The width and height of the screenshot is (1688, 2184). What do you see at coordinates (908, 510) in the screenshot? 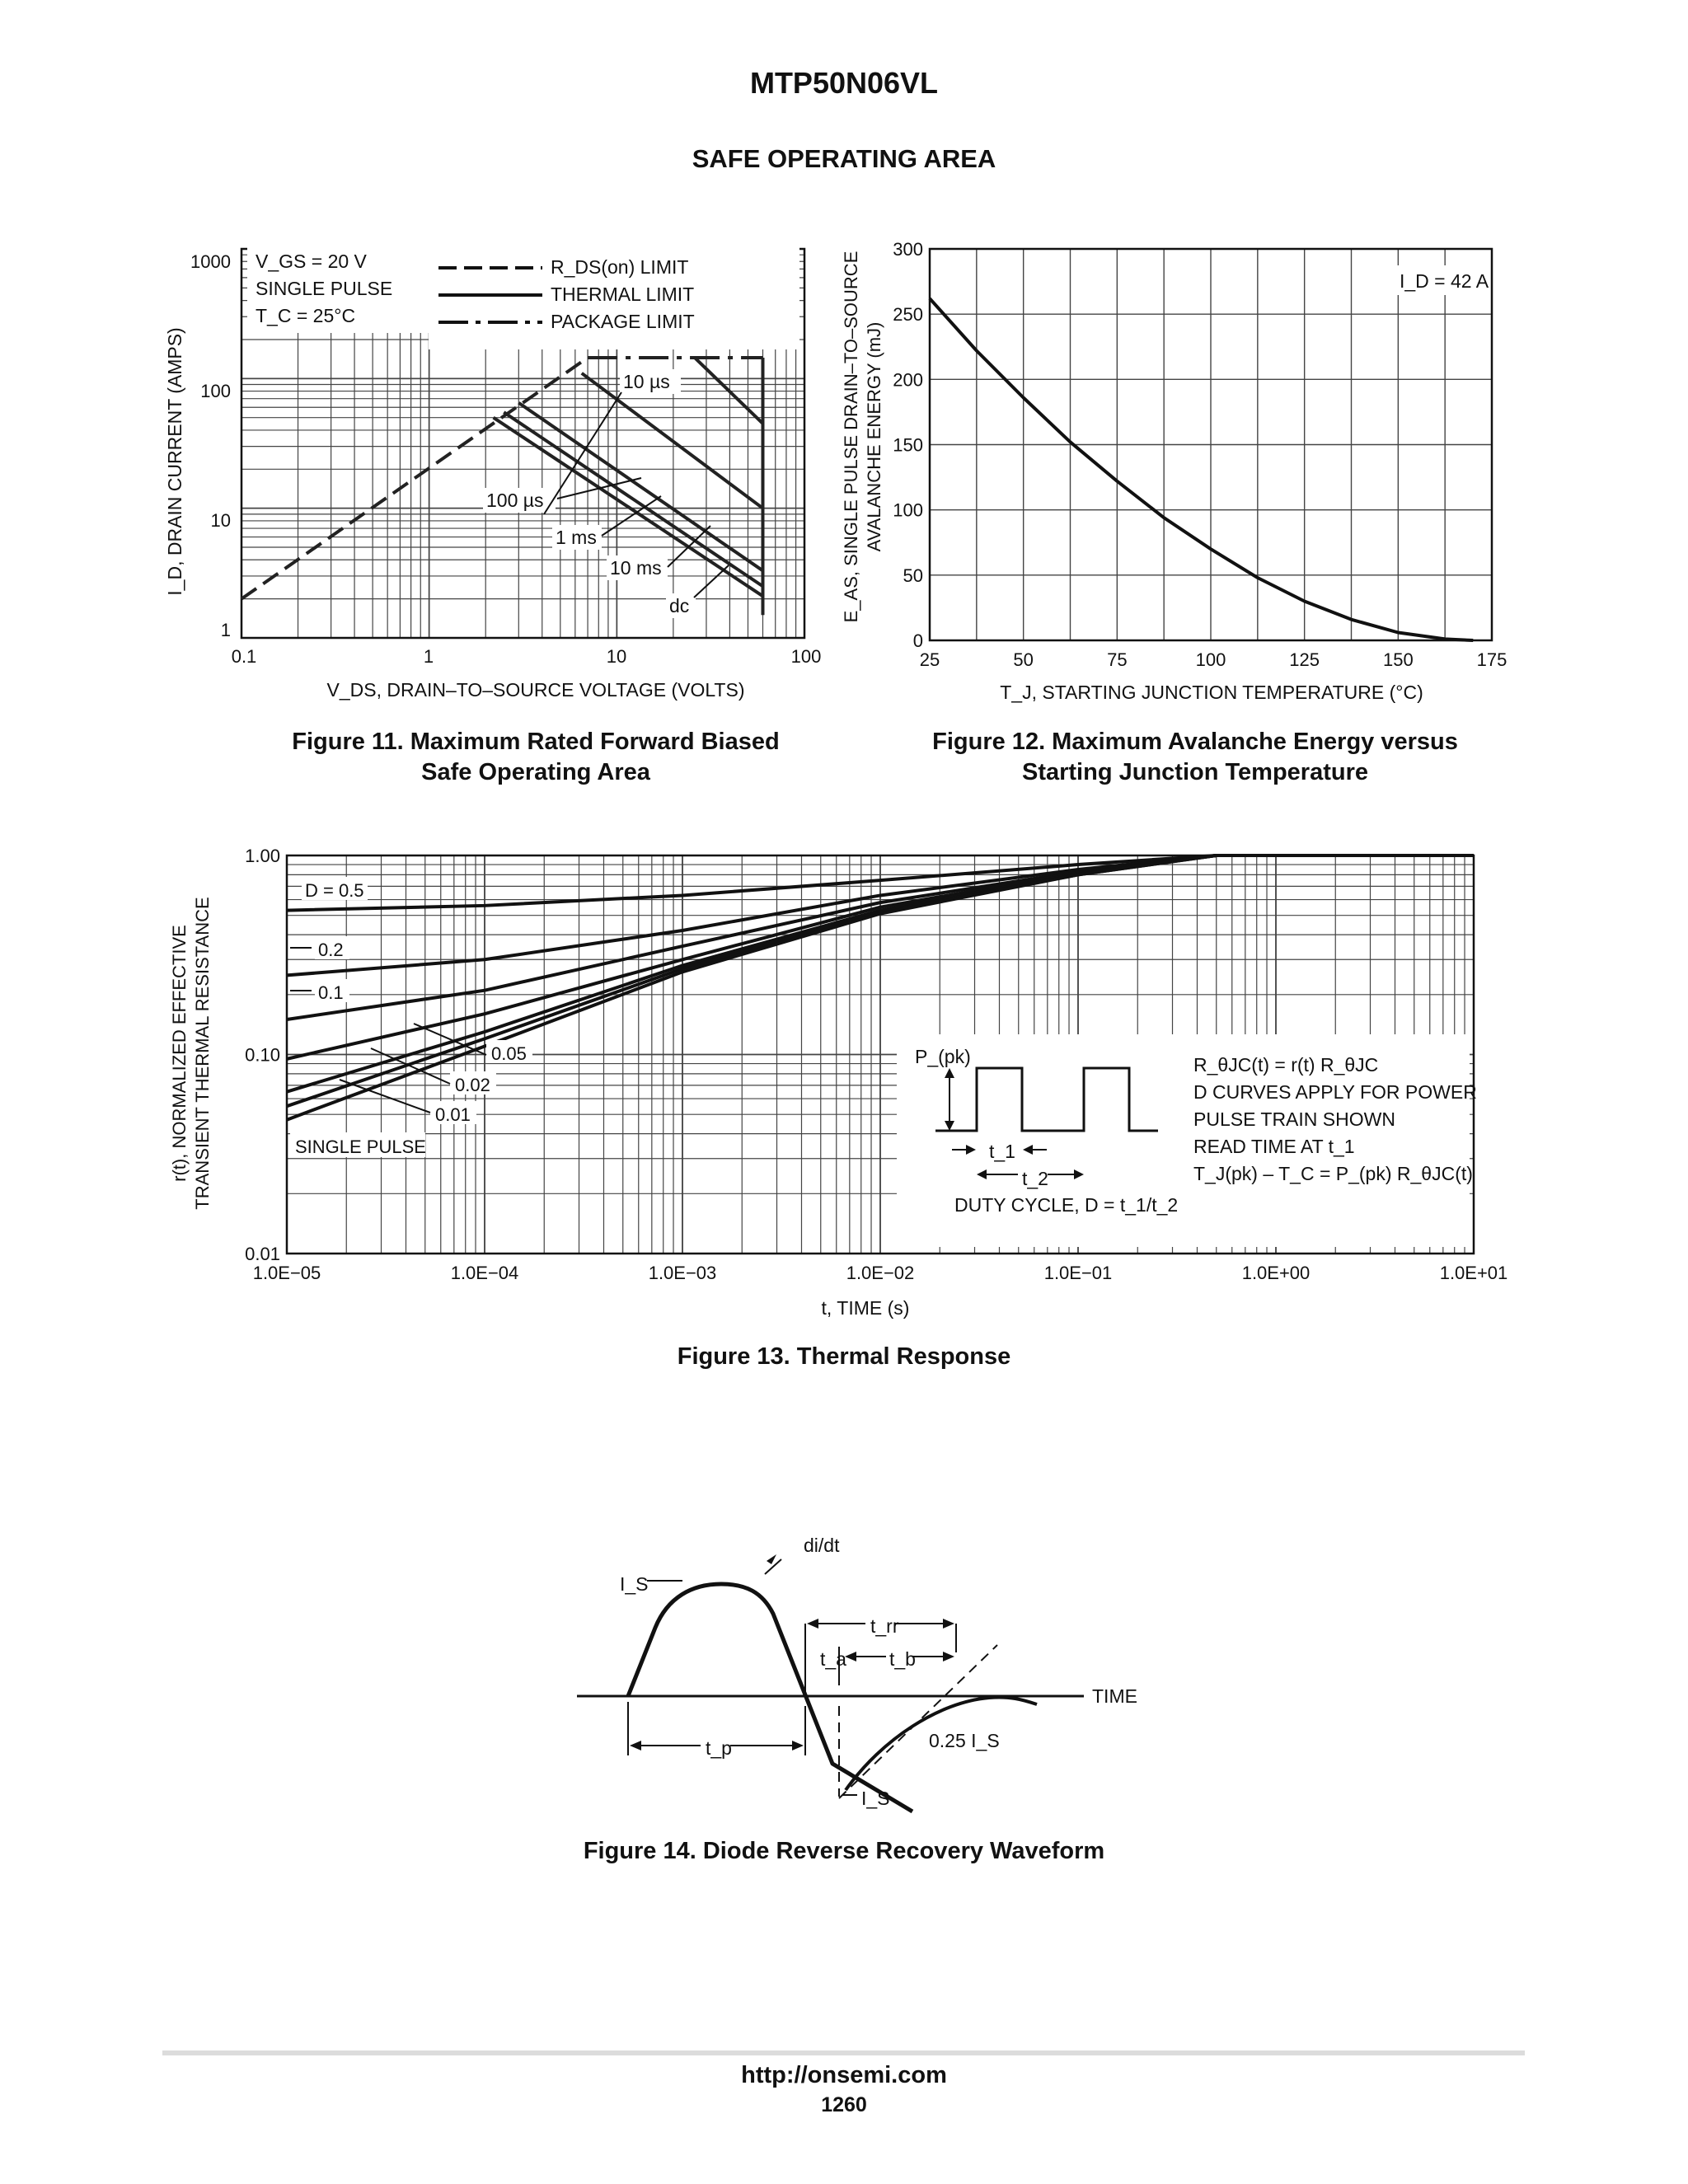
I see `f12-ytick: 100` at bounding box center [908, 510].